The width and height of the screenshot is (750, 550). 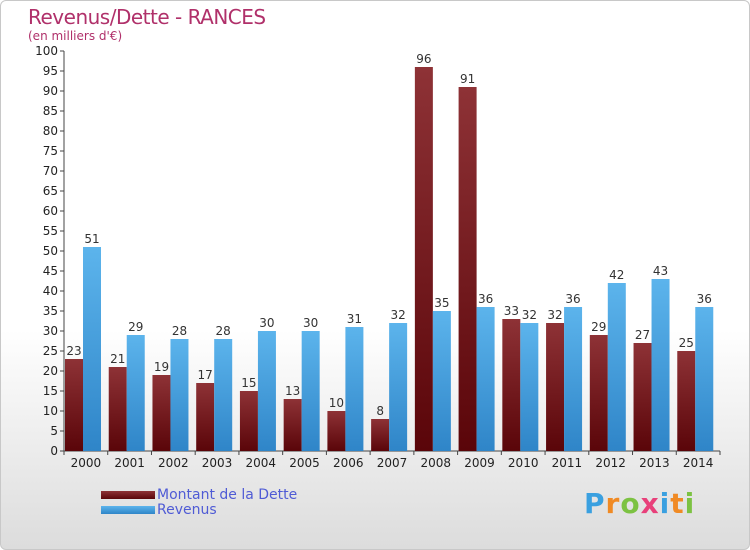 I want to click on chart-subtitle: (en milliers d'€), so click(x=75, y=36).